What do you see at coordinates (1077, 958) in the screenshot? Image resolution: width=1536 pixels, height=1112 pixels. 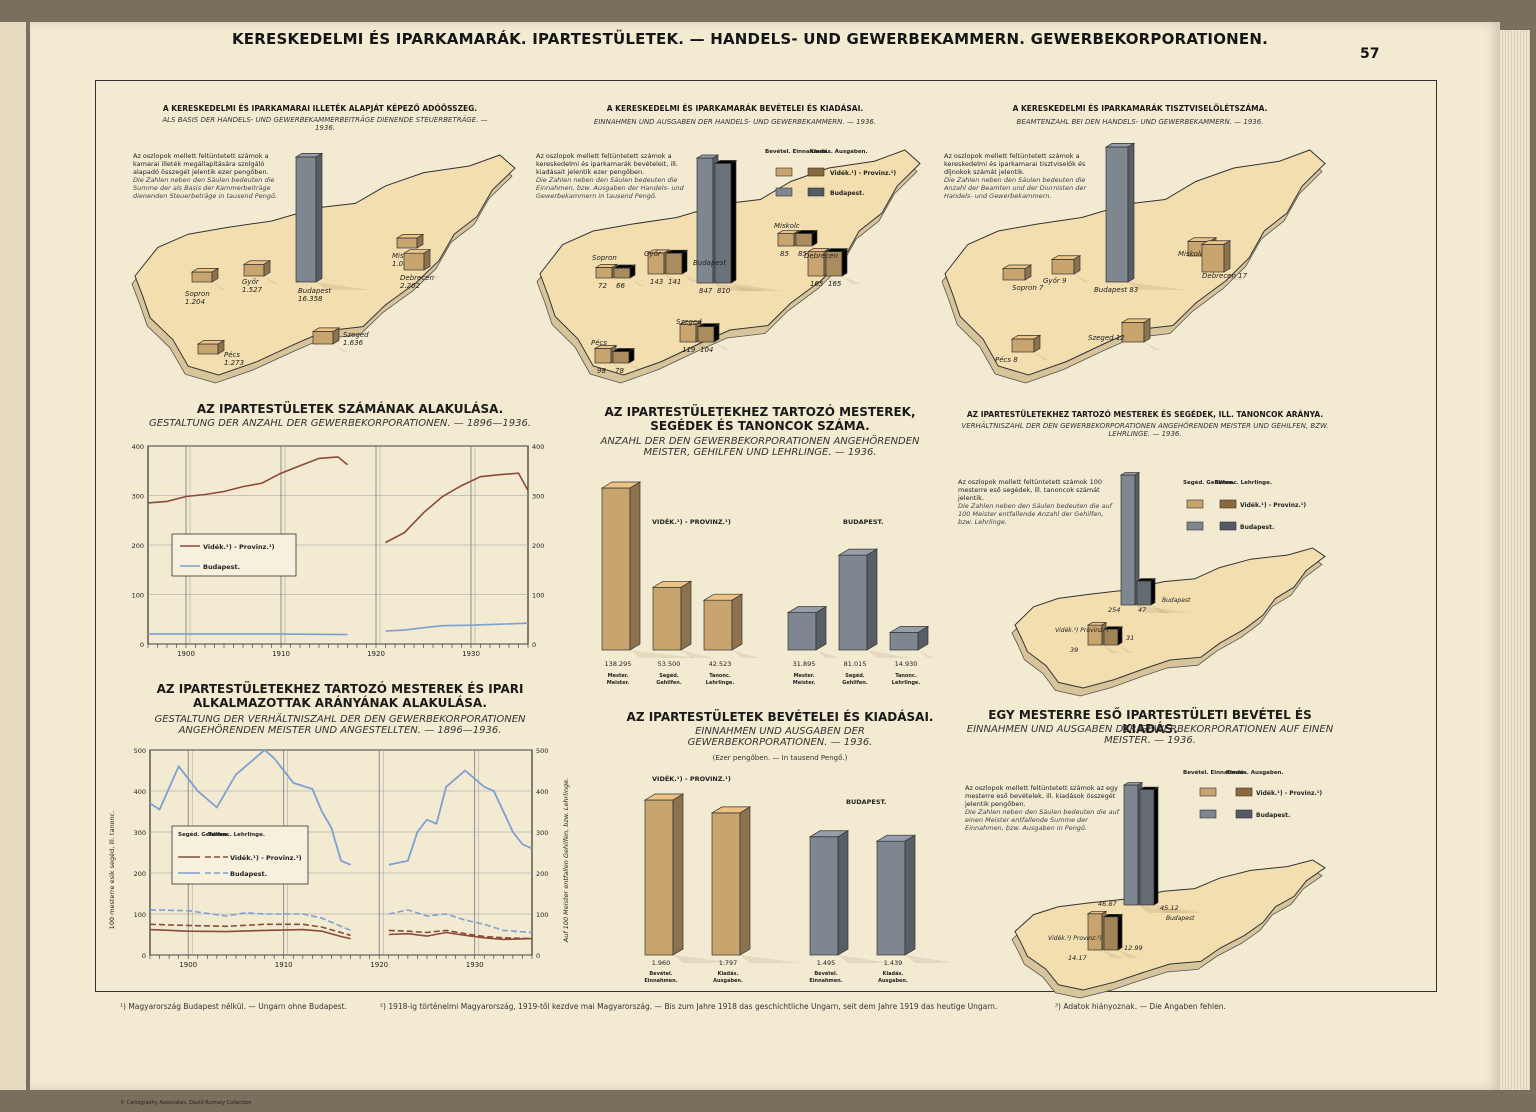 I see `c9-value-p-bev: 14.17` at bounding box center [1077, 958].